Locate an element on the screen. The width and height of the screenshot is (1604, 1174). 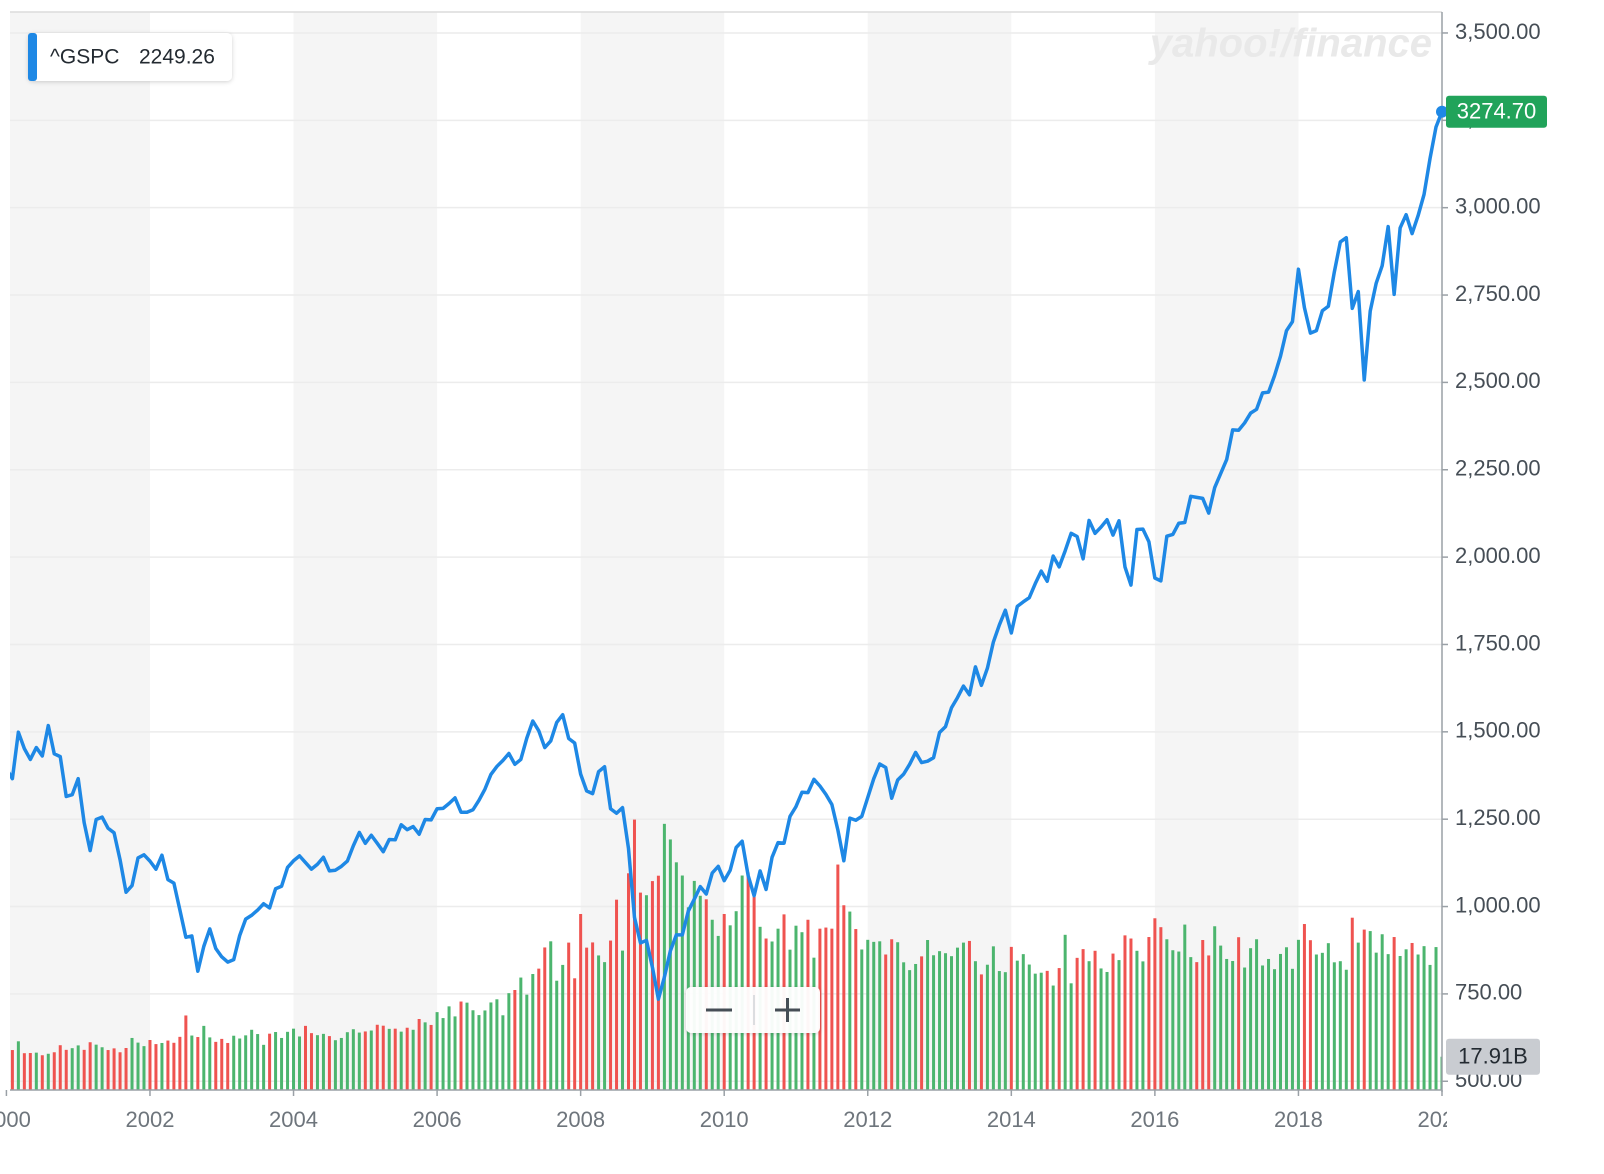
y-tick-label: 750.00 is located at coordinates (1488, 992).